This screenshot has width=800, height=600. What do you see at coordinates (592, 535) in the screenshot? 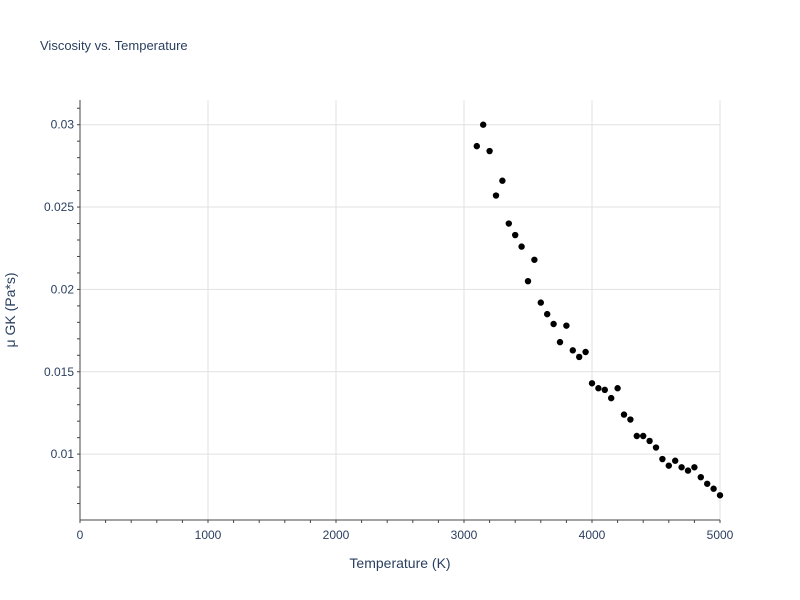
I see `x-tick-label: 4000` at bounding box center [592, 535].